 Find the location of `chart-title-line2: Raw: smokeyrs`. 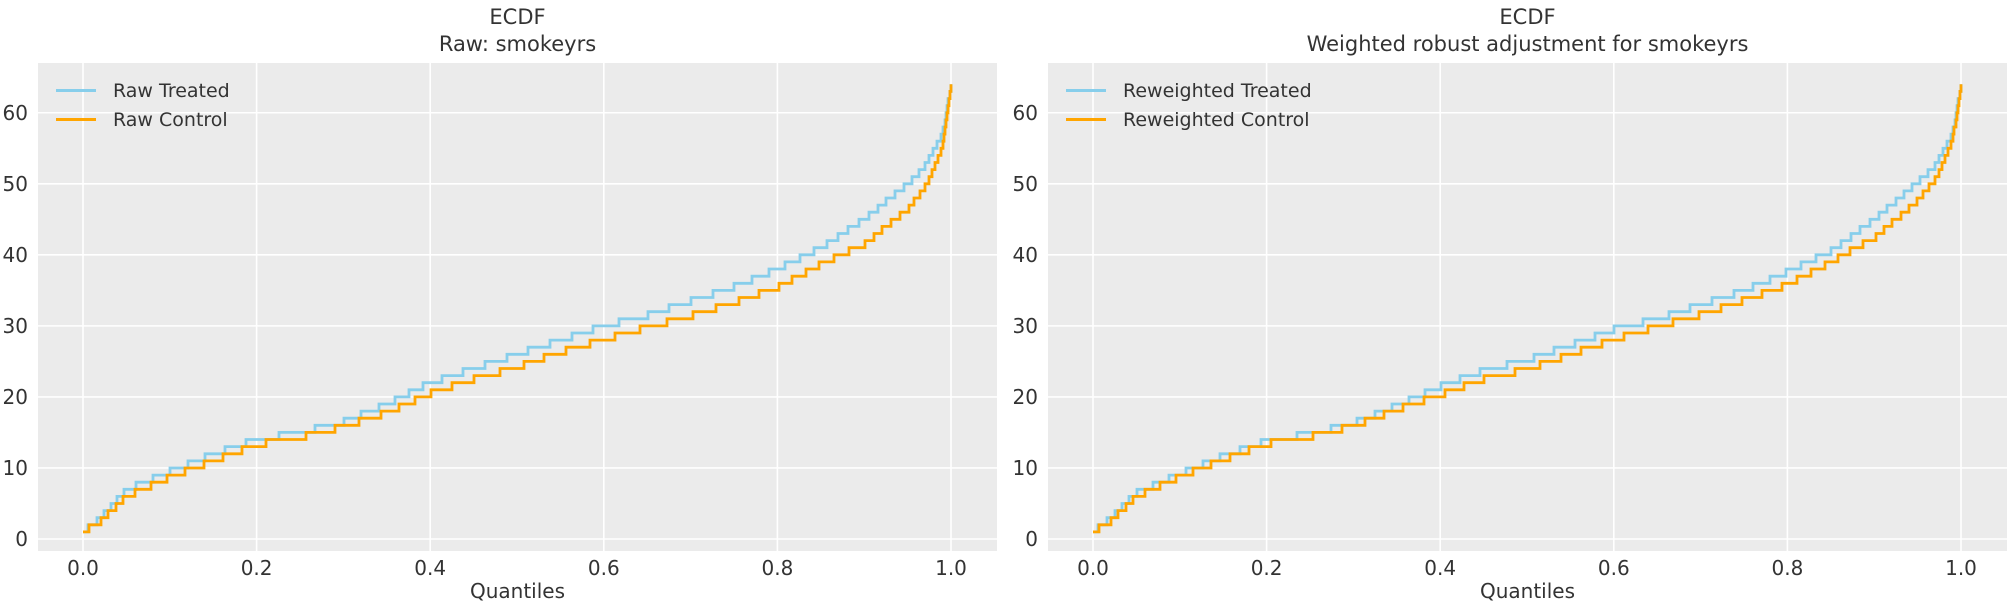

chart-title-line2: Raw: smokeyrs is located at coordinates (517, 44).